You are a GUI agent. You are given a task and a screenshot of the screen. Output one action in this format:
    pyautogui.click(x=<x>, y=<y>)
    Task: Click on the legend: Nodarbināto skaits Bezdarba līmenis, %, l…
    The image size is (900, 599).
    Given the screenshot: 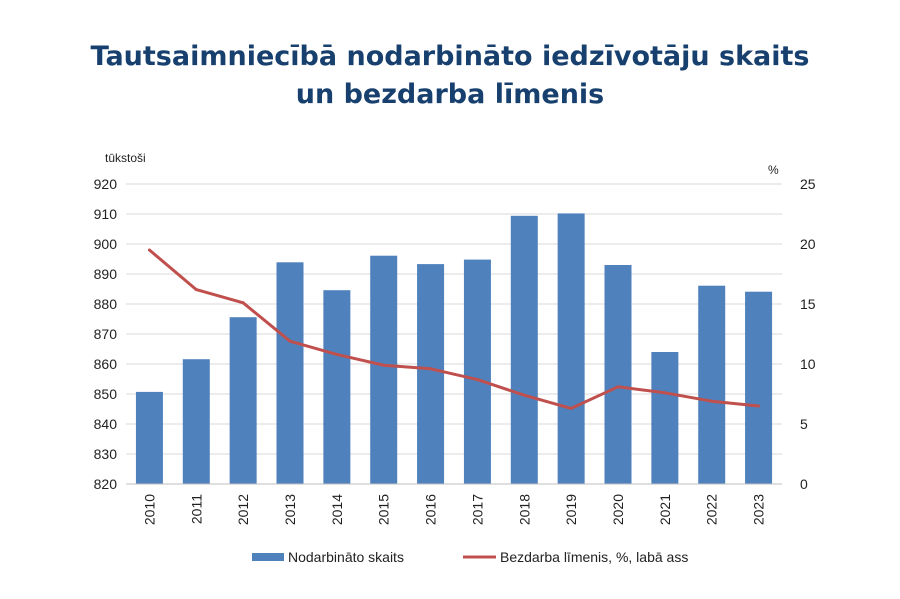 What is the action you would take?
    pyautogui.click(x=470, y=557)
    